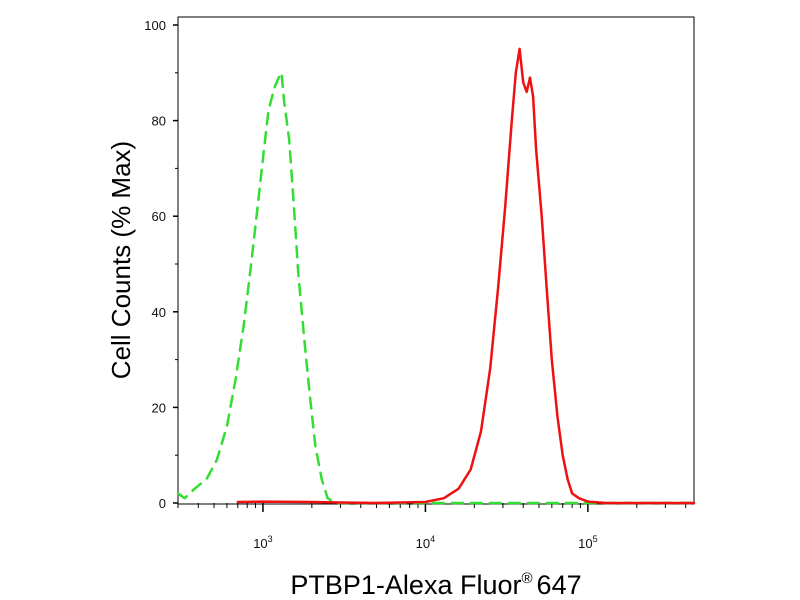  What do you see at coordinates (155, 25) in the screenshot?
I see `y-tick-label: 100` at bounding box center [155, 25].